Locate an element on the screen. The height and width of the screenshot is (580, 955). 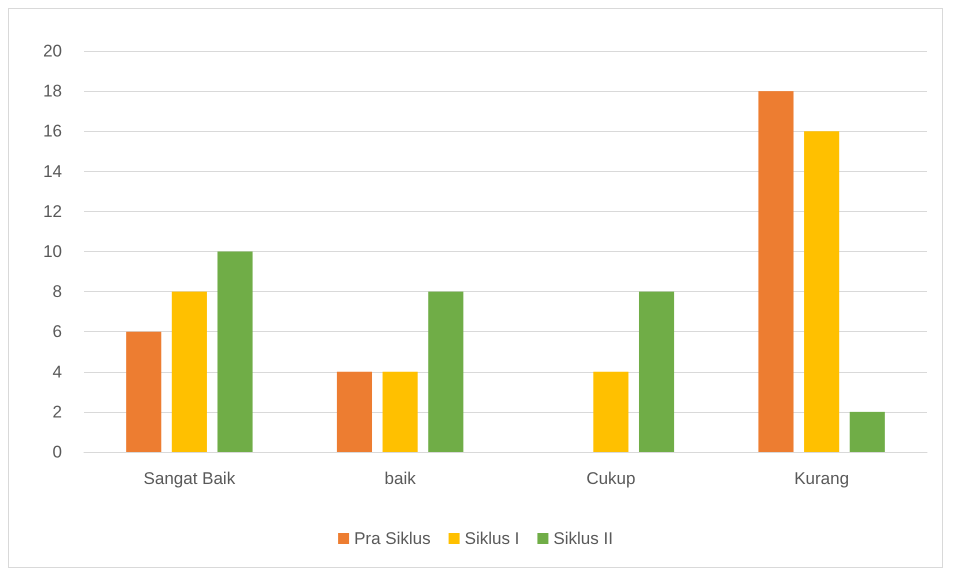
y-tick-label: 2 is located at coordinates (57, 412).